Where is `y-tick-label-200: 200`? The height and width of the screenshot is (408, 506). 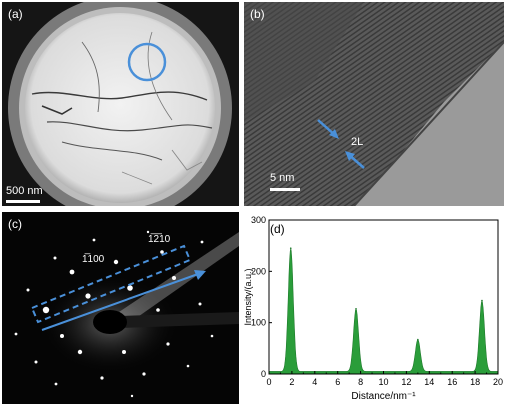
y-tick-label-200: 200 is located at coordinates (258, 271).